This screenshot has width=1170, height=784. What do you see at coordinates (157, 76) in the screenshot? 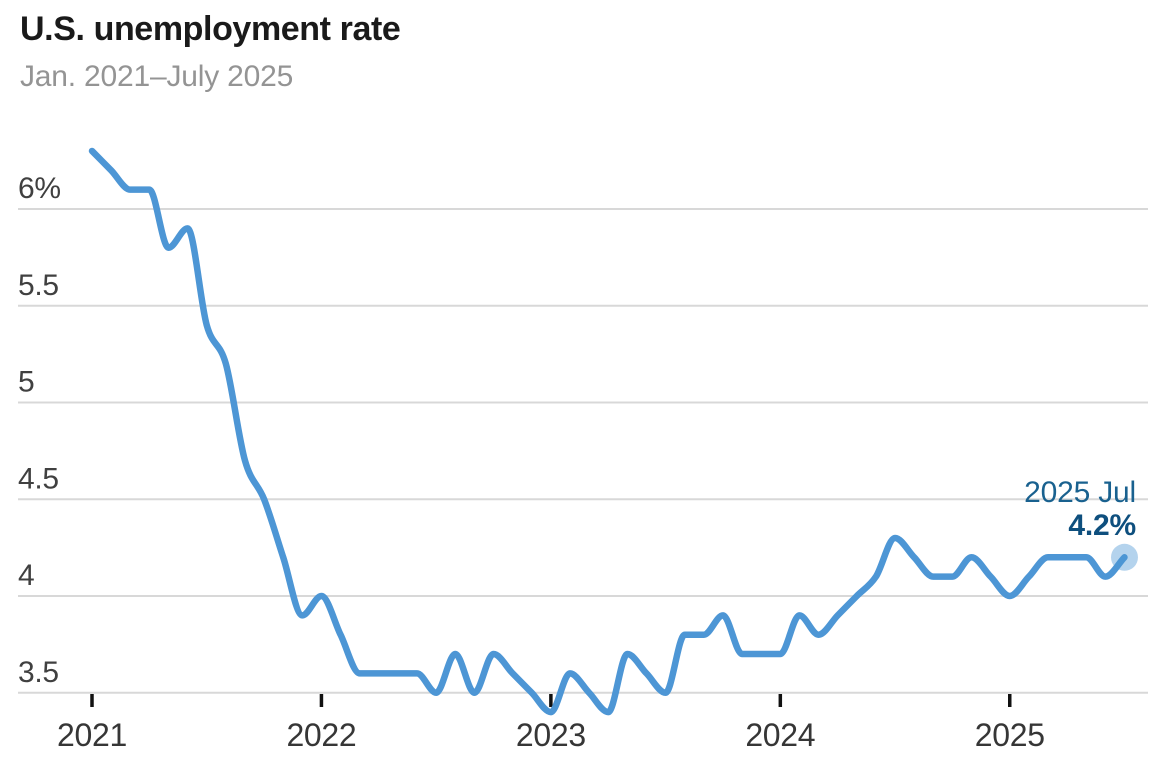
I see `page-subtitle: Jan. 2021–July 2025` at bounding box center [157, 76].